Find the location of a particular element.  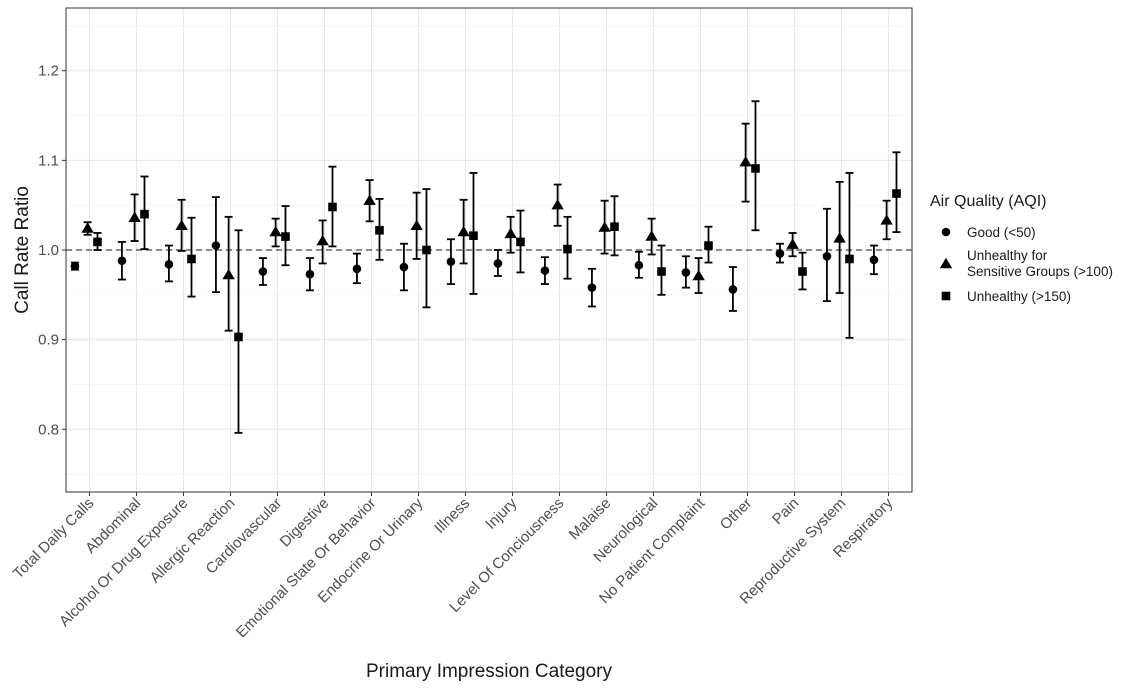

y-tick-label: 1.0 is located at coordinates (48, 250).